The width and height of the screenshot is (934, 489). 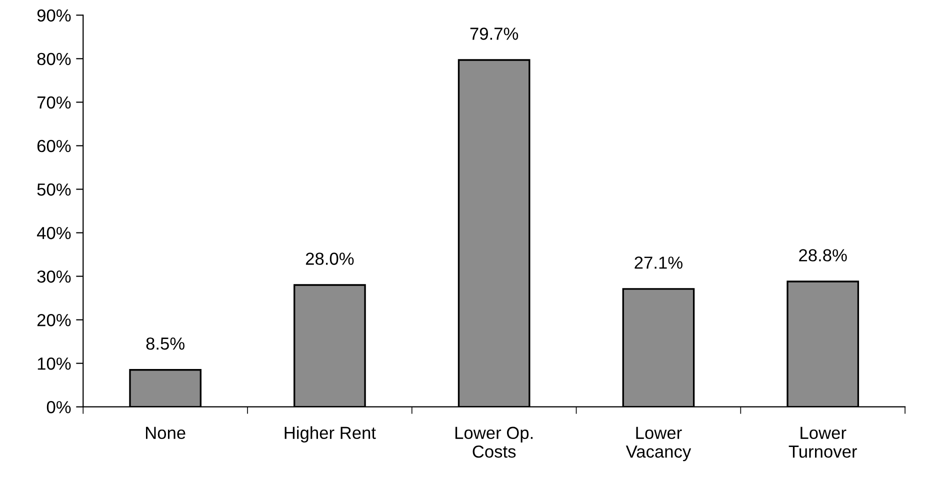 I want to click on data-label: 79.7%, so click(x=494, y=34).